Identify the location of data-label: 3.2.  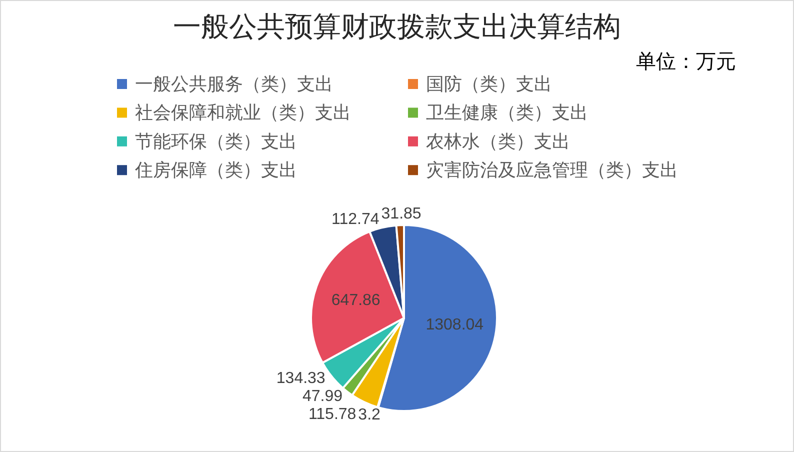
(369, 415).